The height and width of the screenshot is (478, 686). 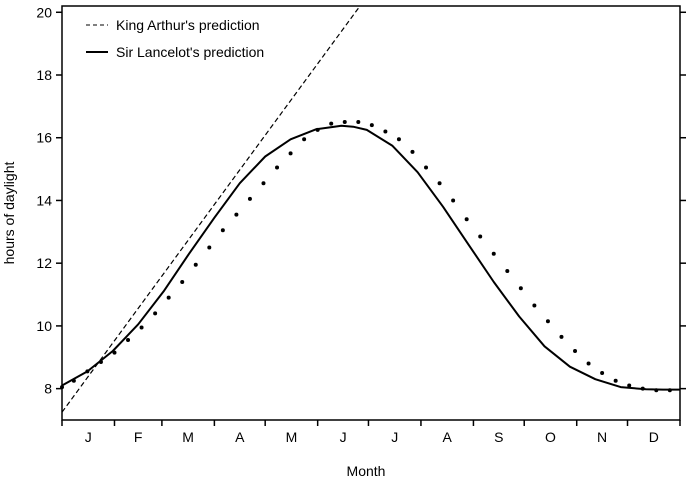 I want to click on x-tick-label: D, so click(x=654, y=437).